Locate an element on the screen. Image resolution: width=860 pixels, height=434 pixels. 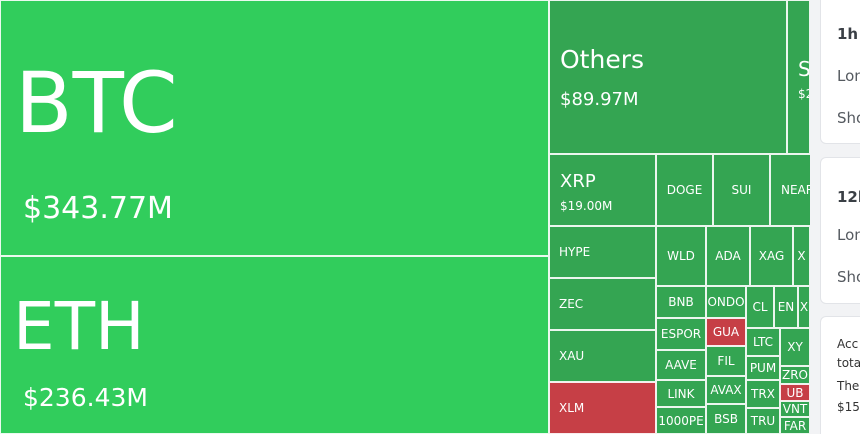
tile-wld: WLD is located at coordinates (681, 256).